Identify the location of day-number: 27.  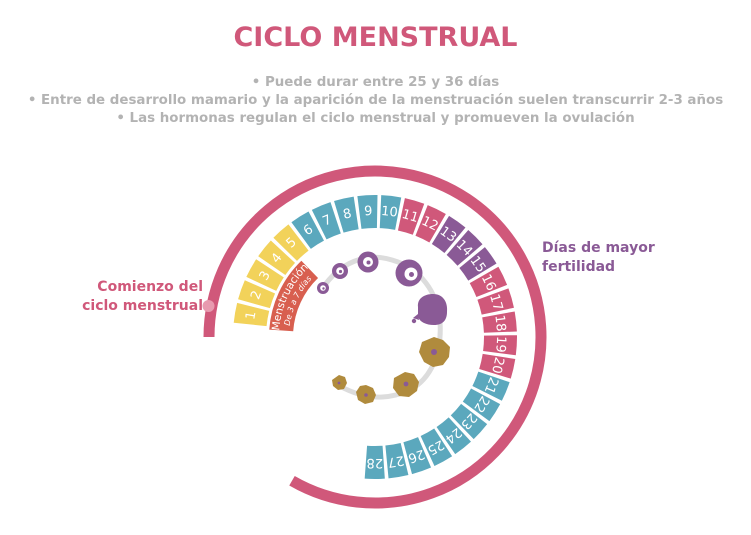
(395, 461).